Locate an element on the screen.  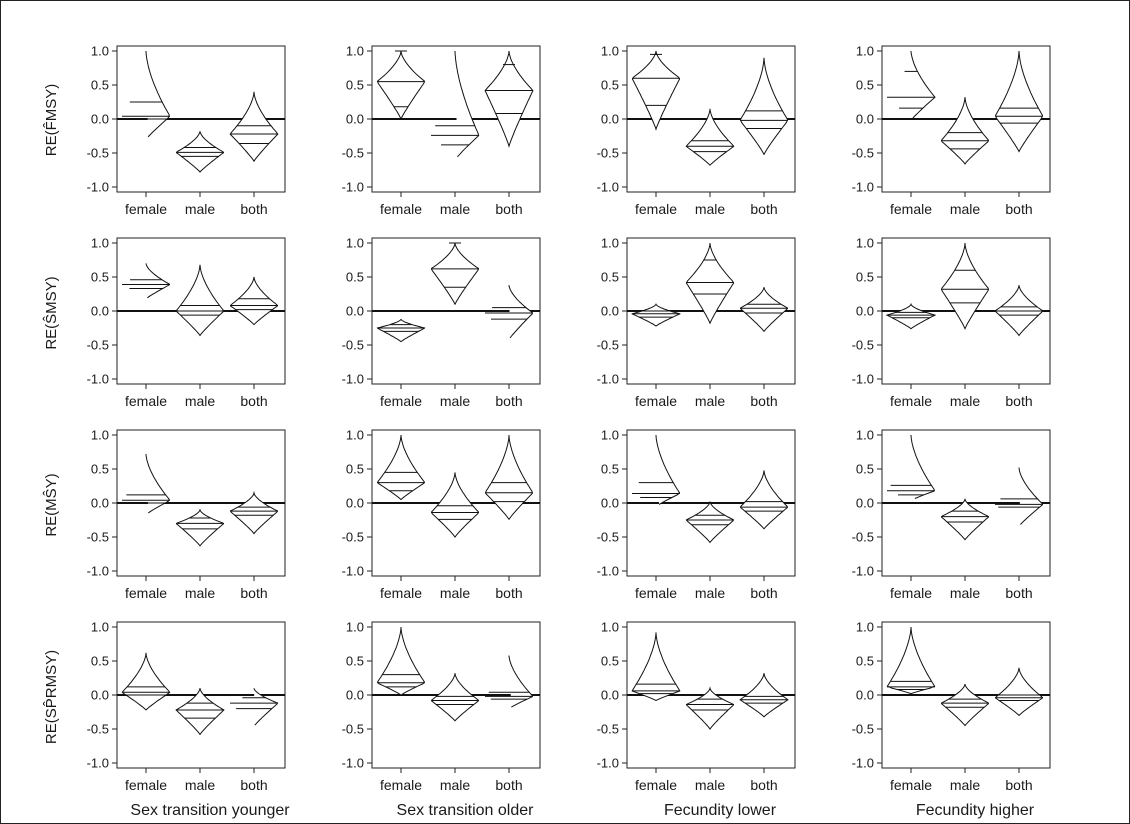
scenario-label-younger: Sex transition younger is located at coordinates (210, 810).